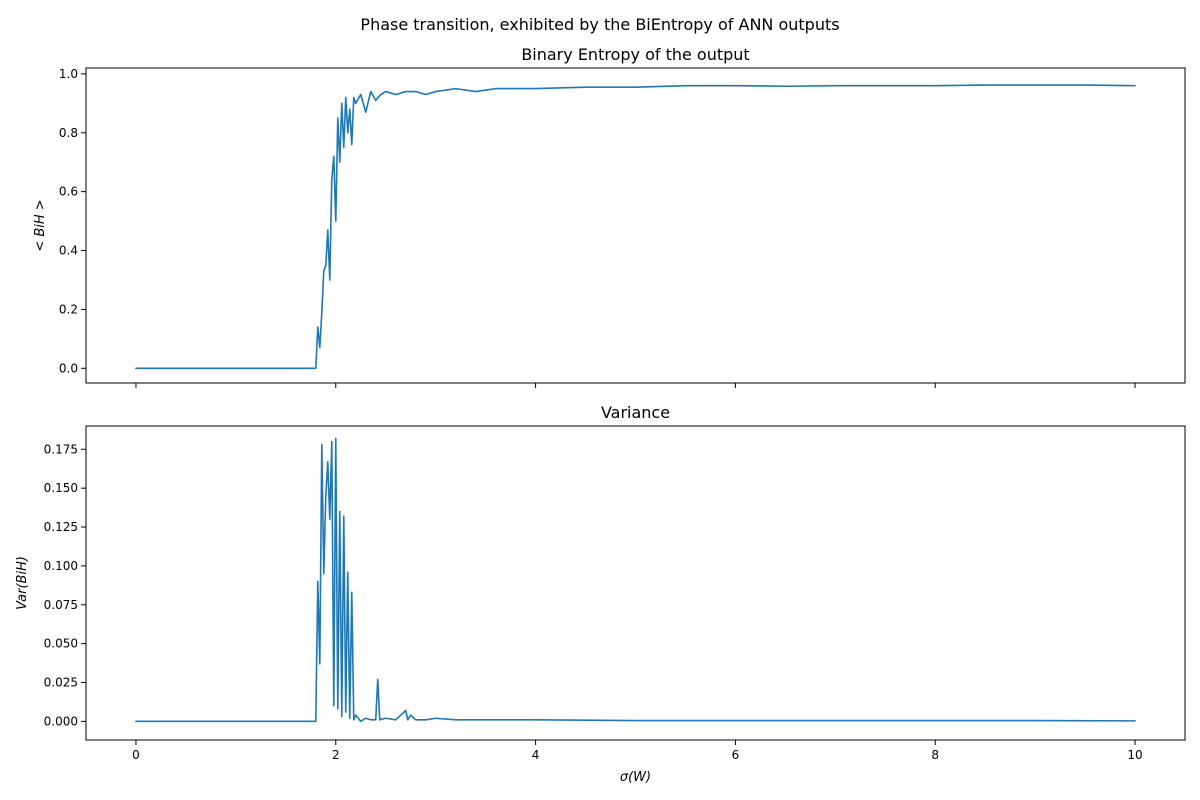 This screenshot has width=1200, height=800. Describe the element at coordinates (61, 682) in the screenshot. I see `variance-y-tick-label: 0.025` at that location.